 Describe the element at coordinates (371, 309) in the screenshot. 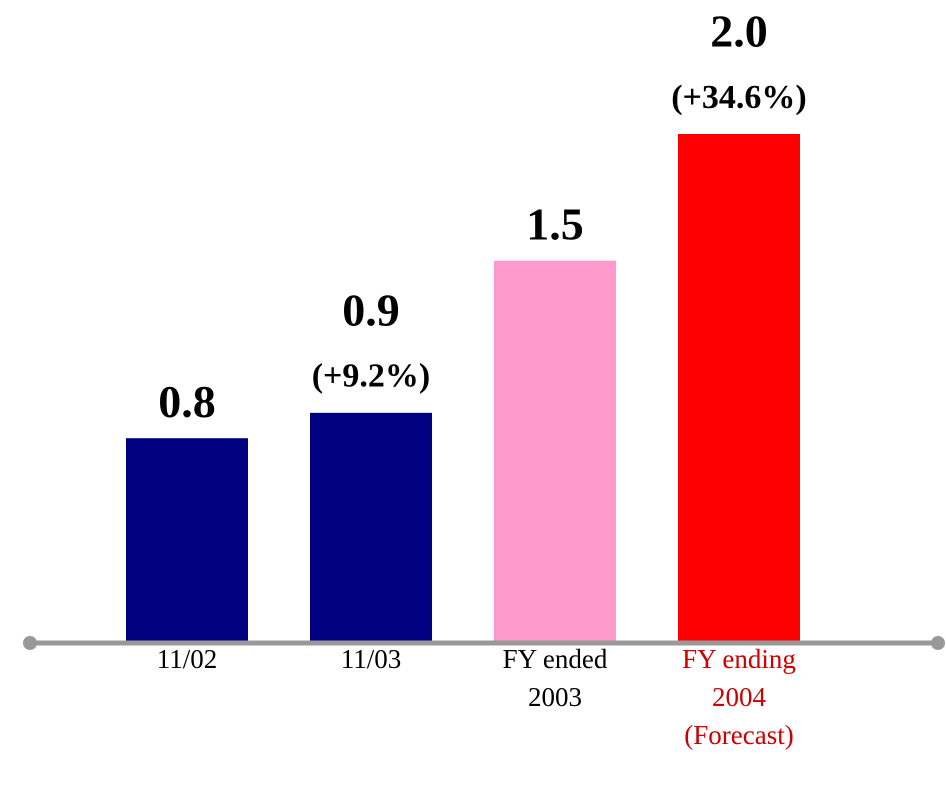

I see `value-label: 0.9` at that location.